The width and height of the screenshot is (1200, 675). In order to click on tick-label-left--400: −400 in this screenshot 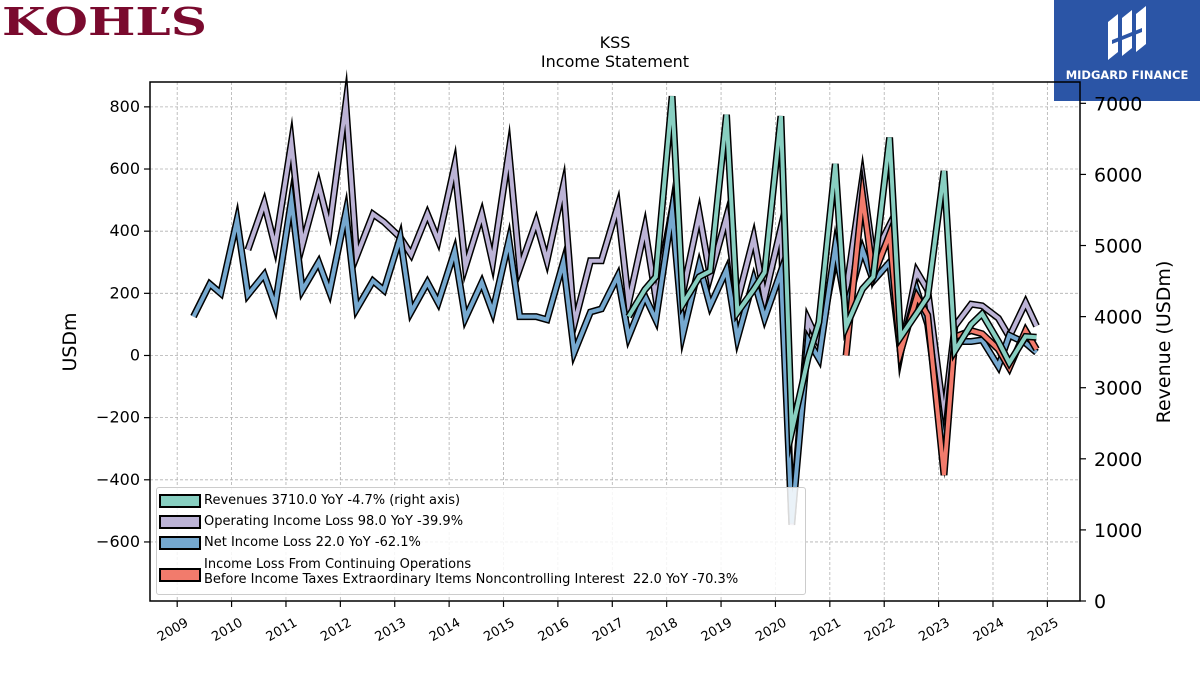, I will do `click(118, 479)`.